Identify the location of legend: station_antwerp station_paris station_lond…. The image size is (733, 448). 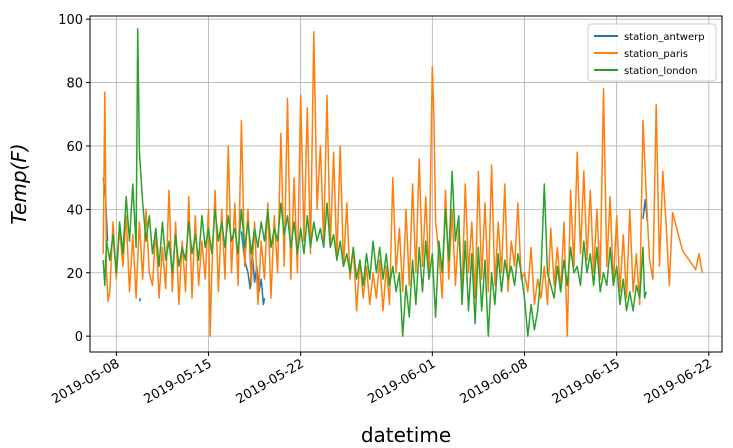
(652, 52).